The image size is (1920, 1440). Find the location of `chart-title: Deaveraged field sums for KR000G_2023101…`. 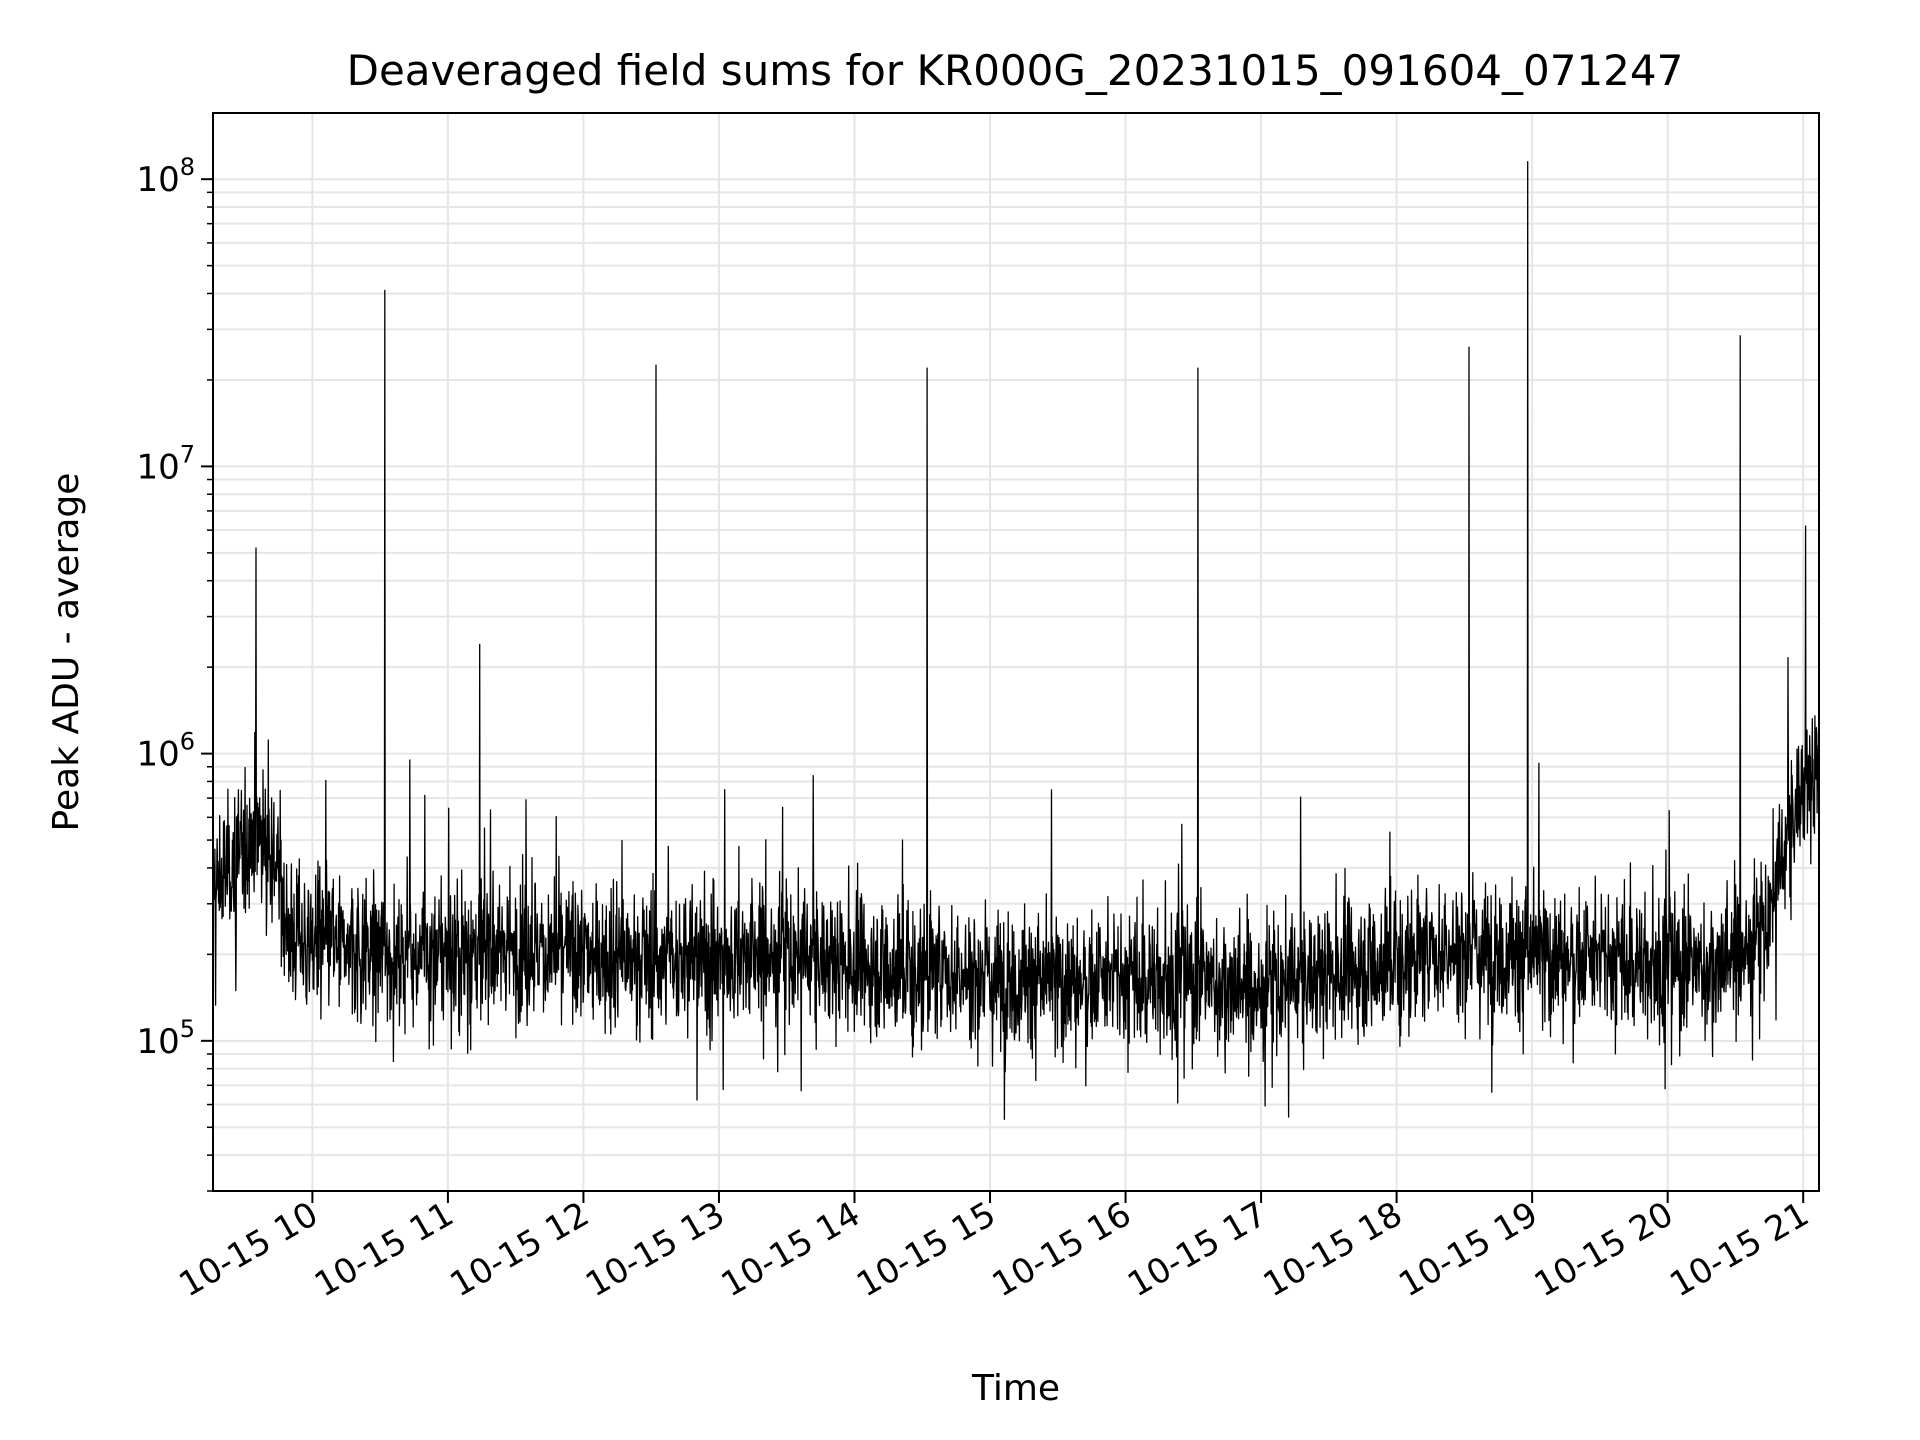

chart-title: Deaveraged field sums for KR000G_2023101… is located at coordinates (1015, 70).